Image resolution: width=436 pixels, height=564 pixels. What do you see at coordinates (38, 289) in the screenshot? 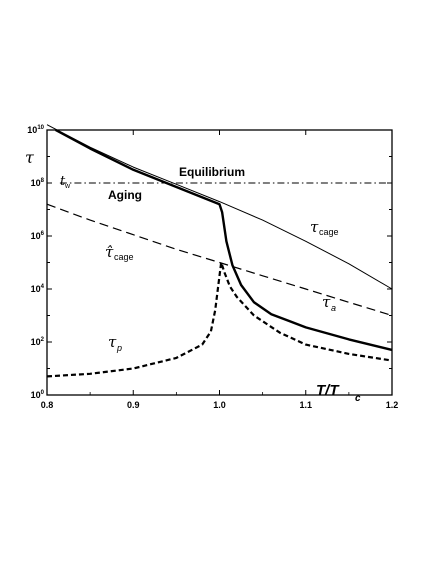
I see `y-tick-label-2: 104` at bounding box center [38, 289].